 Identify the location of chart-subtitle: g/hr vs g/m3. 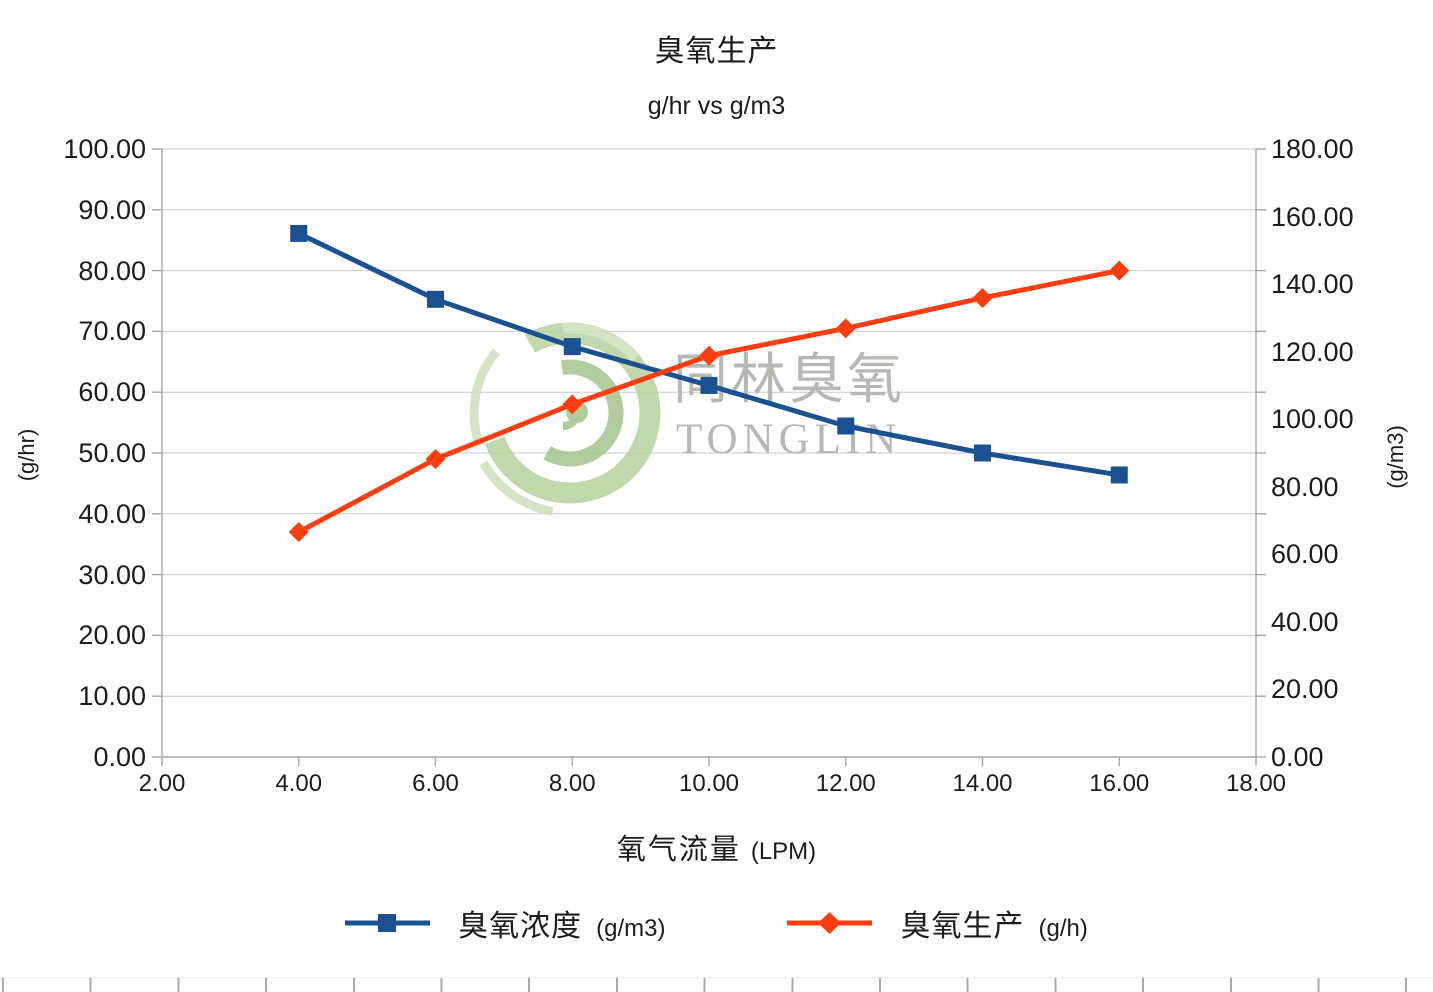
(716, 106).